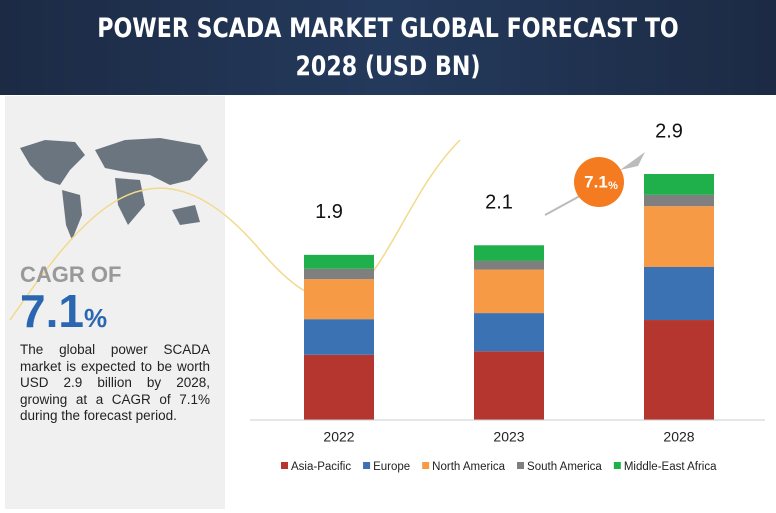 Image resolution: width=776 pixels, height=513 pixels. Describe the element at coordinates (71, 274) in the screenshot. I see `cagr-label: CAGR OF` at that location.